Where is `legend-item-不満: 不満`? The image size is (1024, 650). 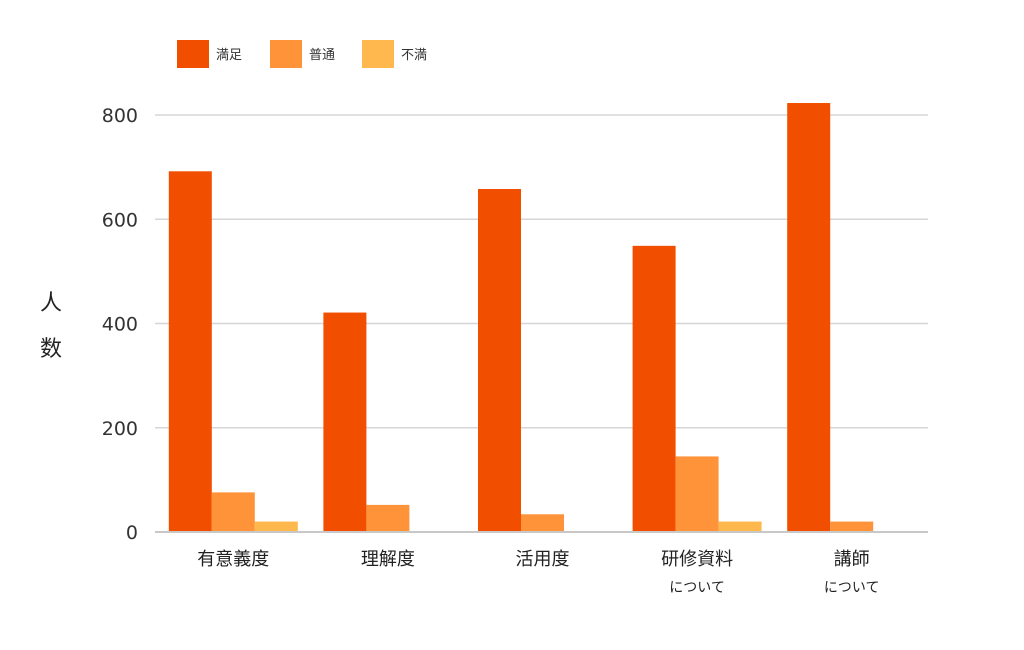 legend-item-不満: 不満 is located at coordinates (394, 54).